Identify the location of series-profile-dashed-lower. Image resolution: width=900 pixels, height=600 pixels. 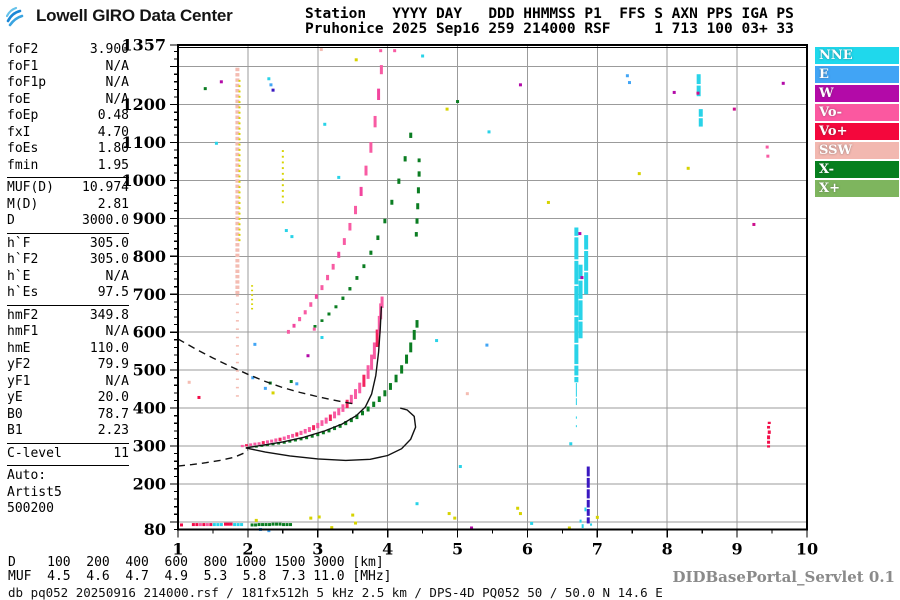
(213, 458).